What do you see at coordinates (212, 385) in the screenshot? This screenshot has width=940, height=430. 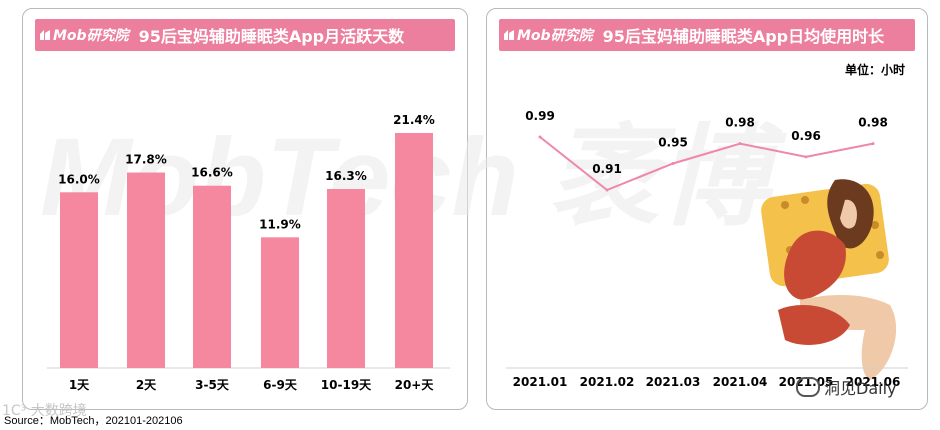 I see `bar-category-label: 3-5天` at bounding box center [212, 385].